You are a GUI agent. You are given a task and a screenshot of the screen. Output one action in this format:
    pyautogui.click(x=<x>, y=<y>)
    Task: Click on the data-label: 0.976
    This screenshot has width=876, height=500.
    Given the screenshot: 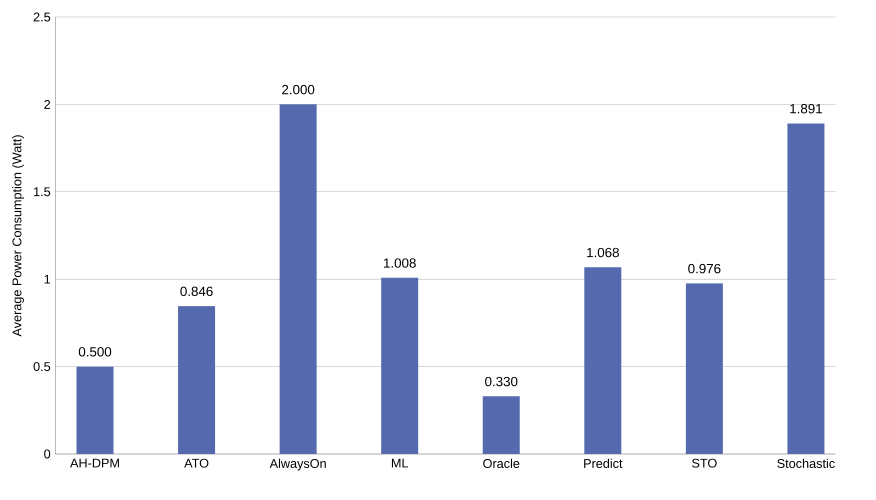 What is the action you would take?
    pyautogui.click(x=704, y=269)
    